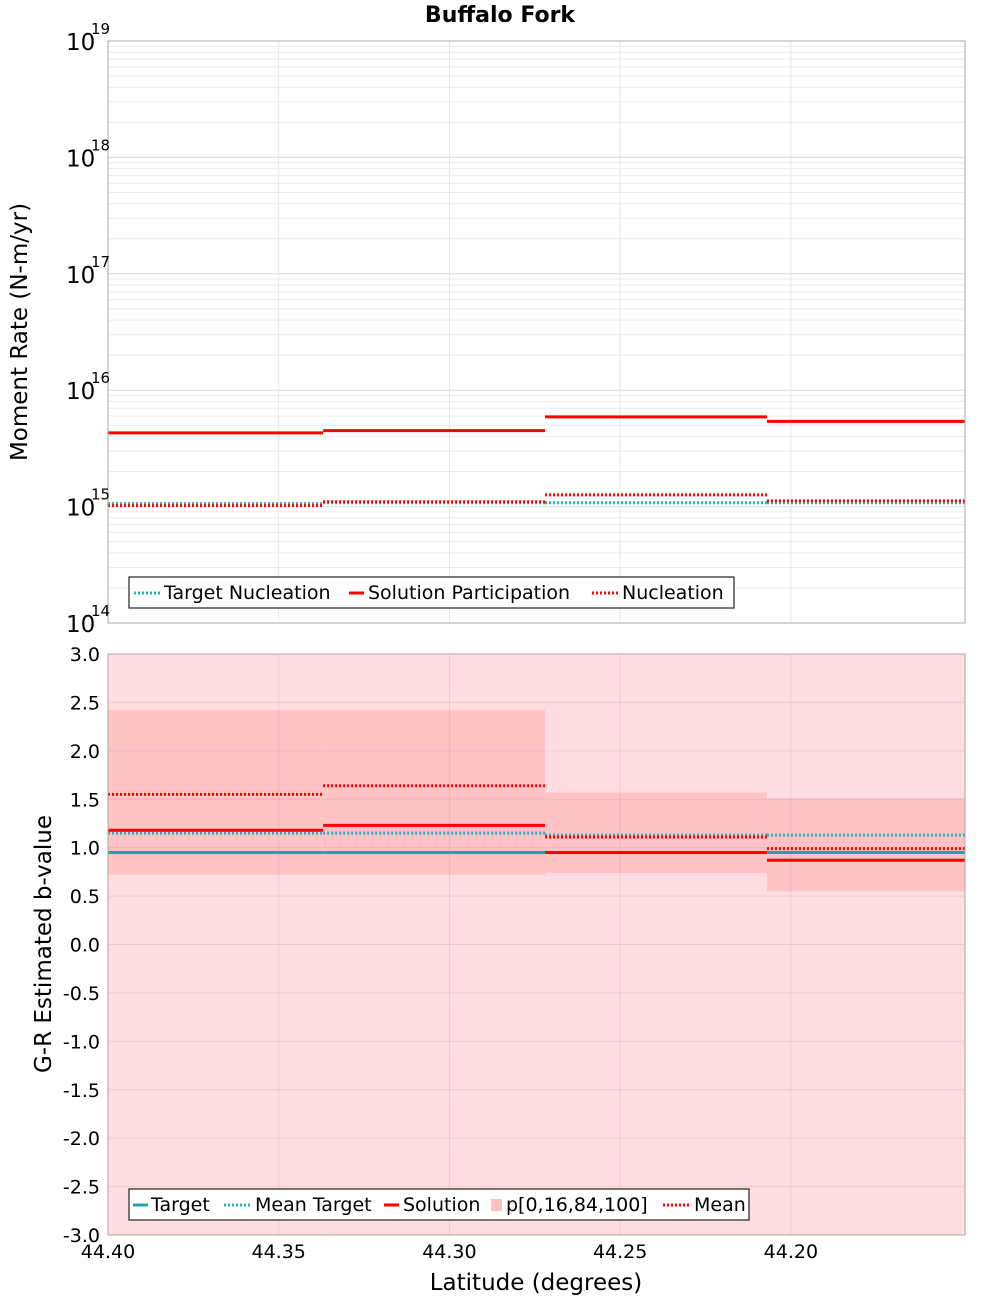  I want to click on top-y-axis-label: Moment Rate (N-m/yr), so click(20, 332).